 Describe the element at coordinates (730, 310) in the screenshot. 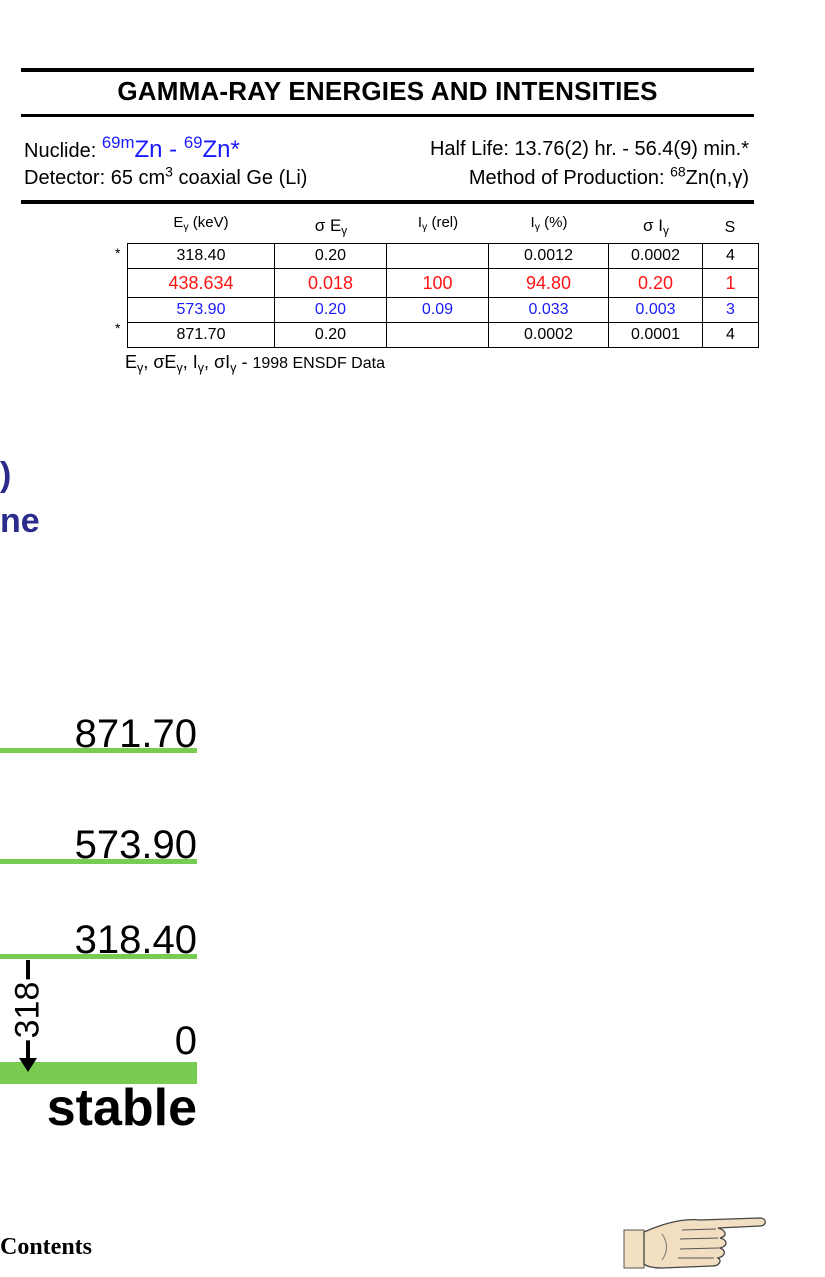

I see `cell-s: 3` at that location.